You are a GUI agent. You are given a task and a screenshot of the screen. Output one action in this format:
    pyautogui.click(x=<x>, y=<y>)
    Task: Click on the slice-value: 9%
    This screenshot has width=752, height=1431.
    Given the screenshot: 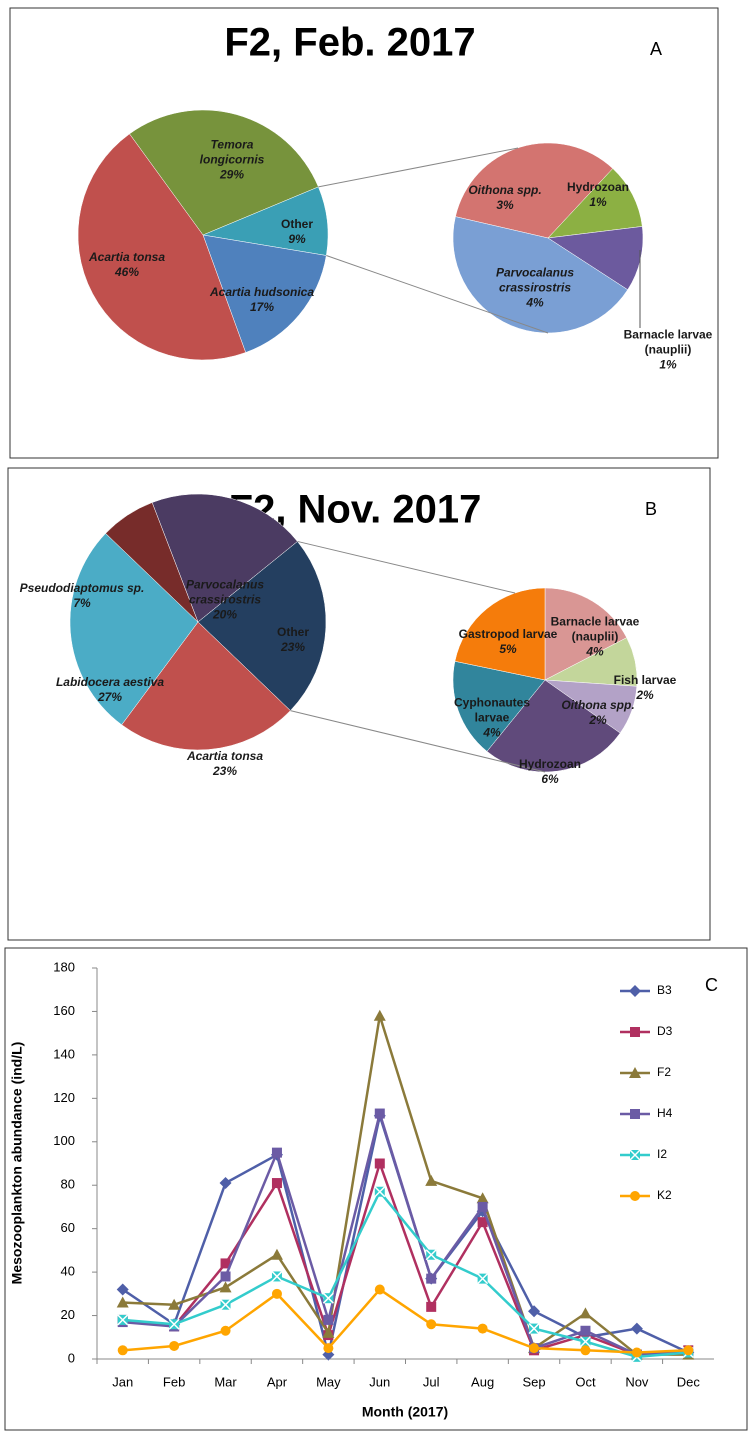 What is the action you would take?
    pyautogui.click(x=297, y=239)
    